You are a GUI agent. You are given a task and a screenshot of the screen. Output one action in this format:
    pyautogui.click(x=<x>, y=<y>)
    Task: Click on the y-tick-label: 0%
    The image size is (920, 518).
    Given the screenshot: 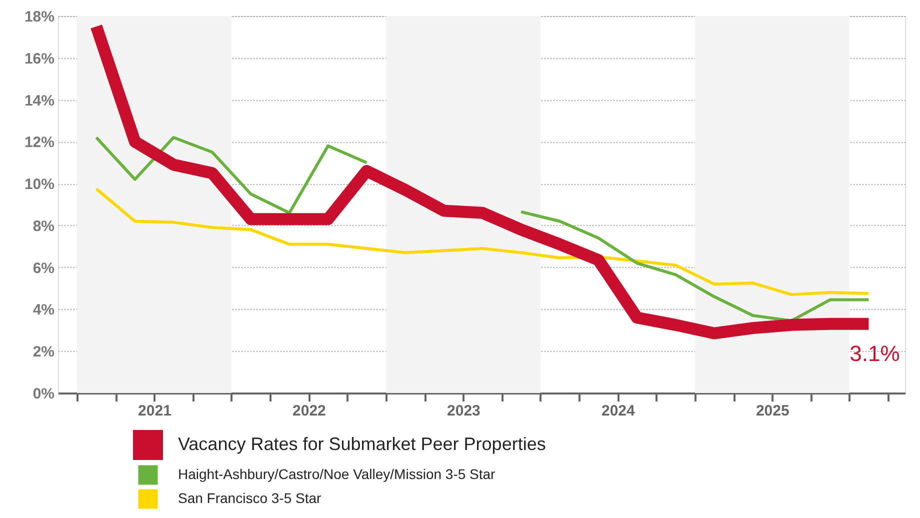 What is the action you would take?
    pyautogui.click(x=43, y=394)
    